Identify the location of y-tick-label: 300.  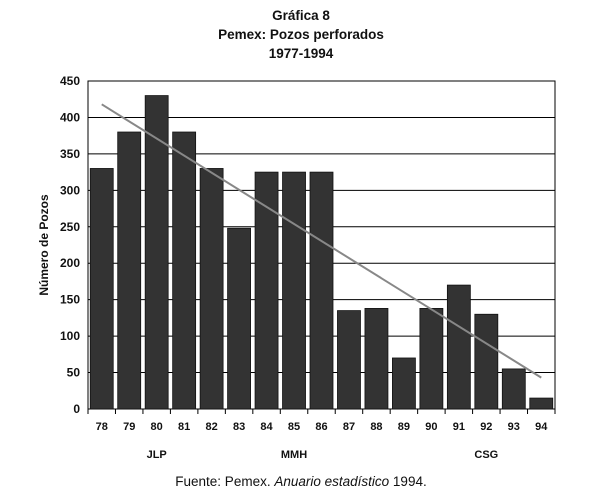
(70, 190).